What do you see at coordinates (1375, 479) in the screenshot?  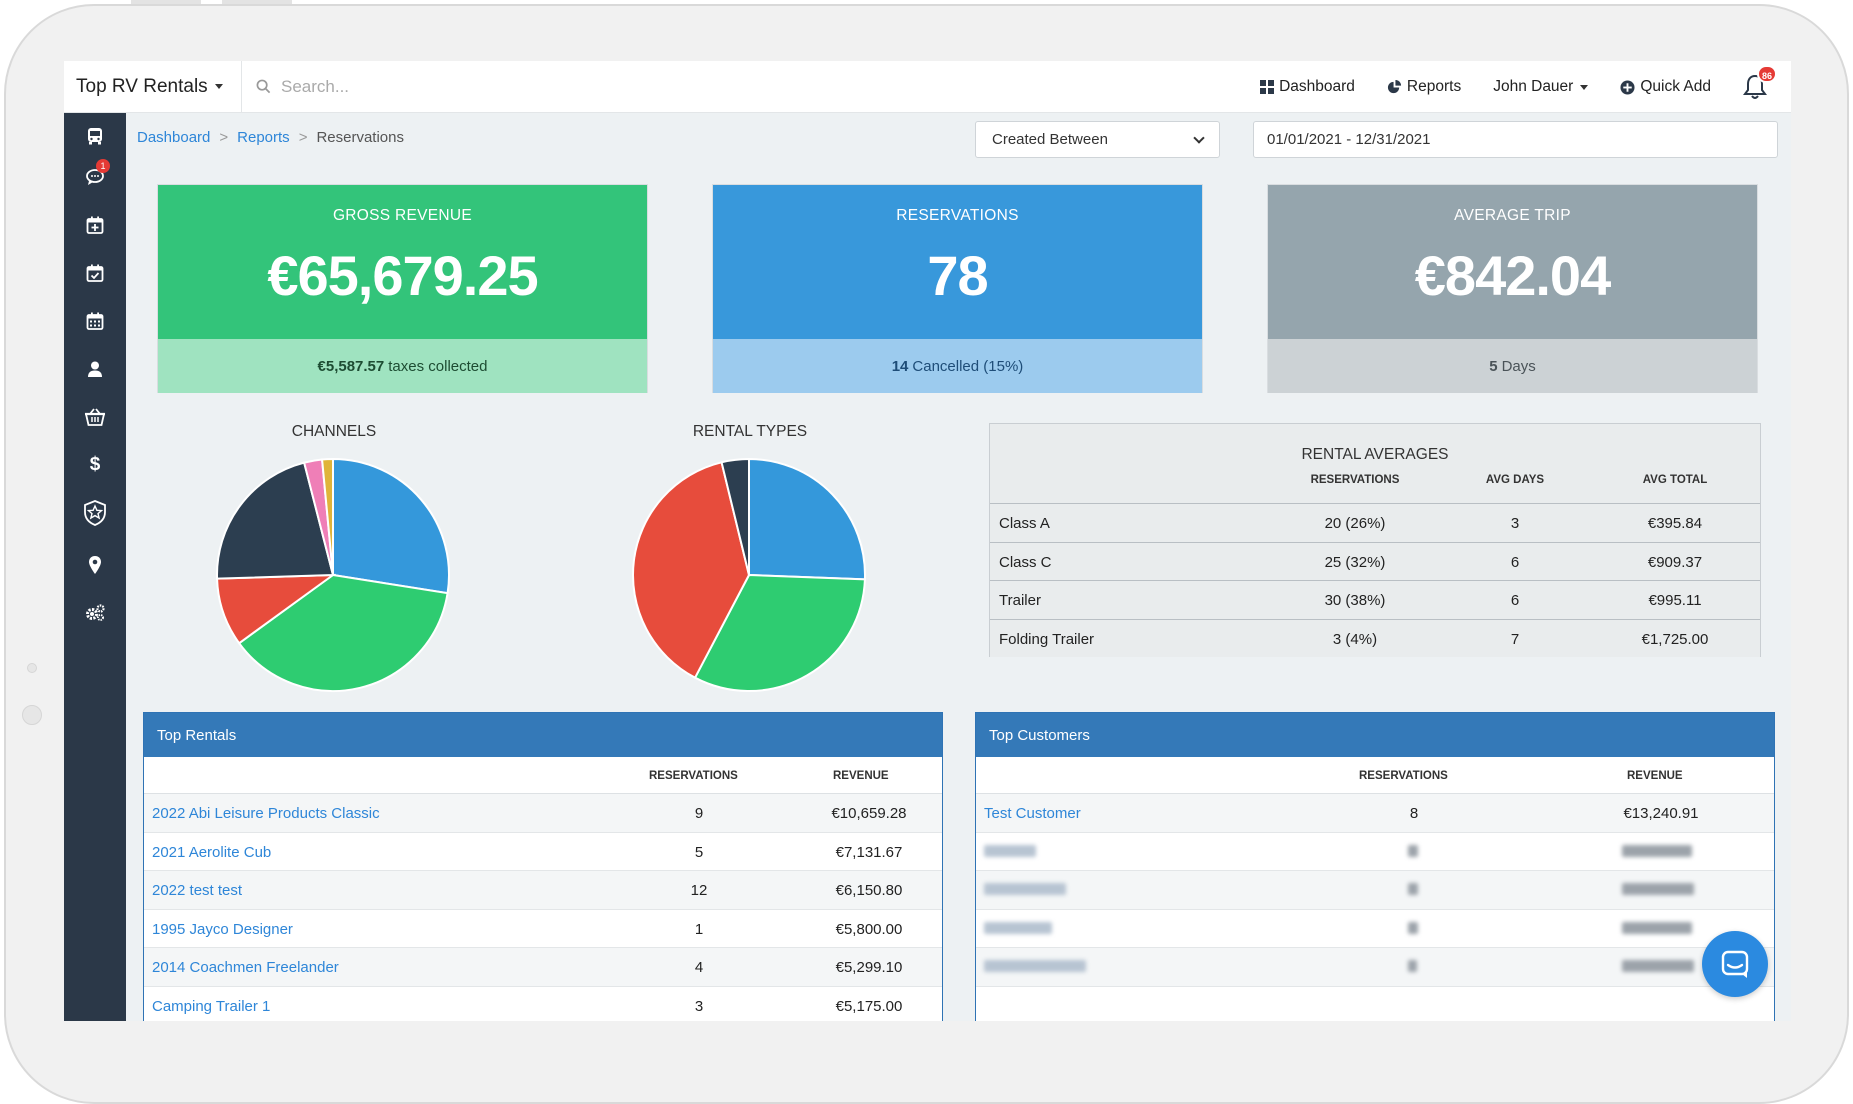 I see `rental-averages-header: RESERVATIONS AVG DAYS AVG TOTAL` at bounding box center [1375, 479].